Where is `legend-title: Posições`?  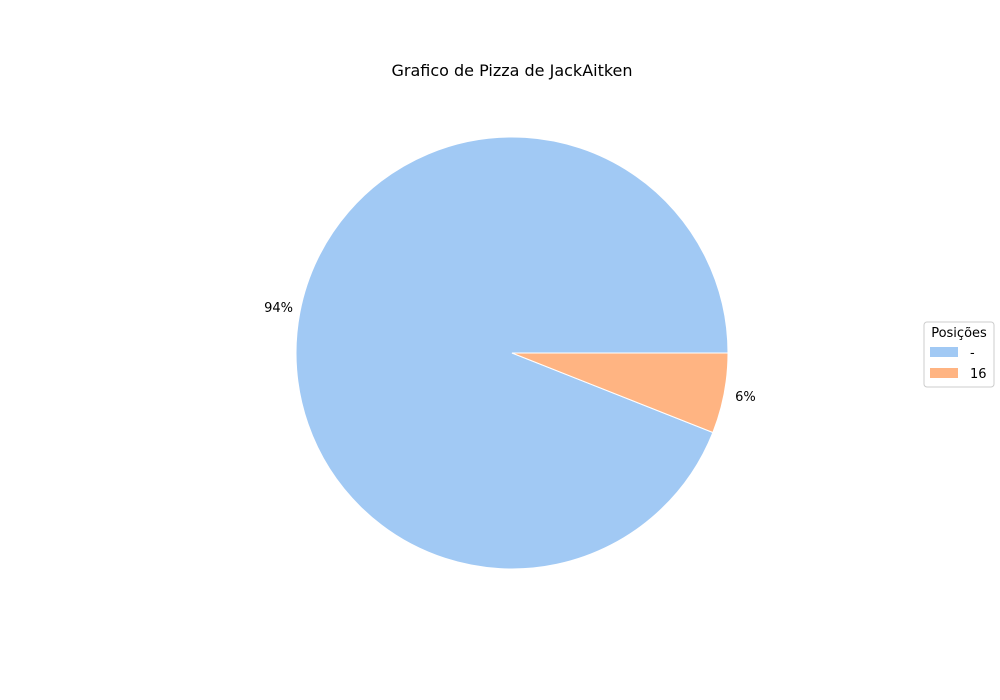
legend-title: Posições is located at coordinates (959, 333).